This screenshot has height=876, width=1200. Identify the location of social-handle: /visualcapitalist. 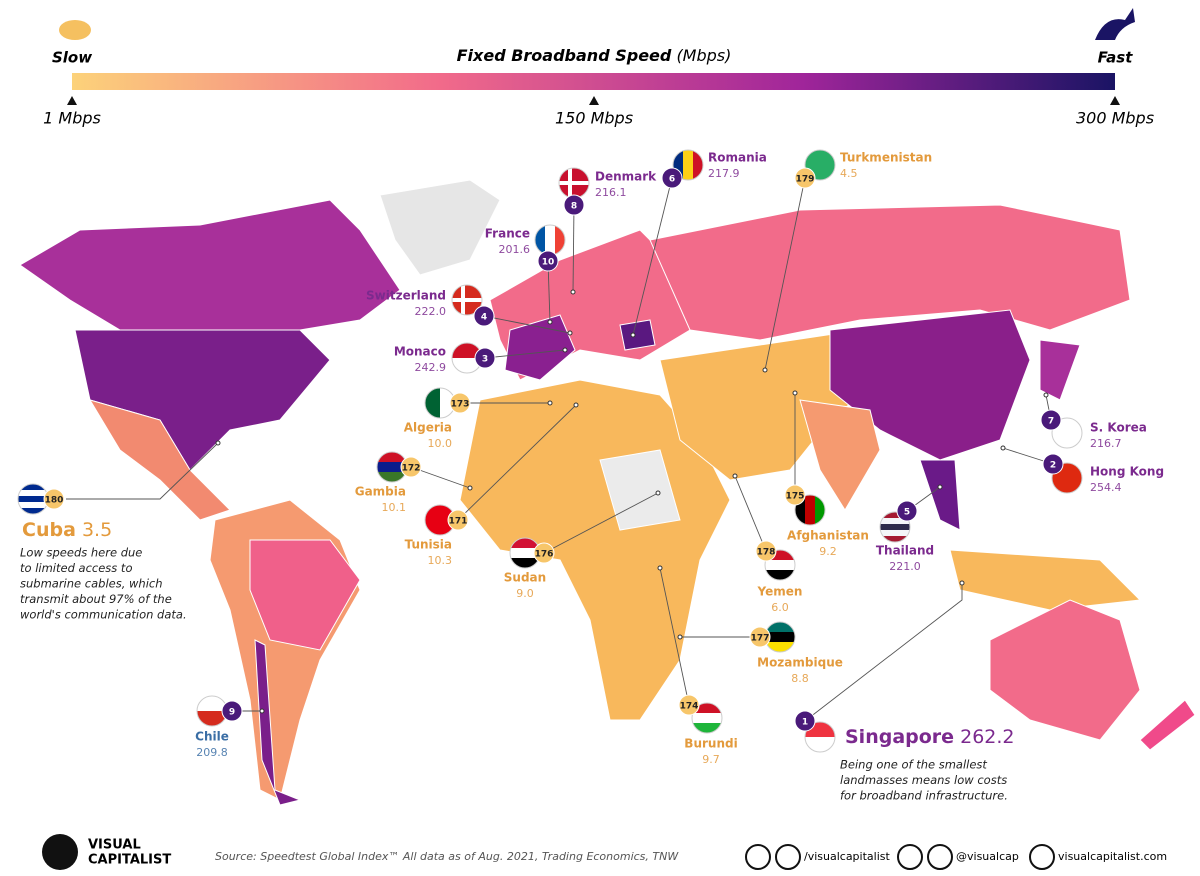
(847, 856).